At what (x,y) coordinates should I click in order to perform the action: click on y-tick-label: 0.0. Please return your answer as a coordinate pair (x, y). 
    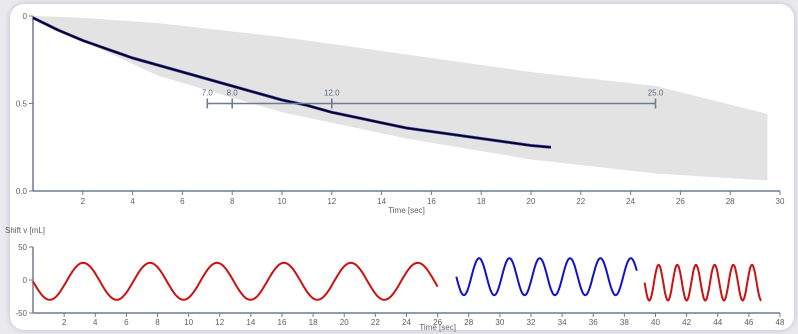
    Looking at the image, I should click on (22, 191).